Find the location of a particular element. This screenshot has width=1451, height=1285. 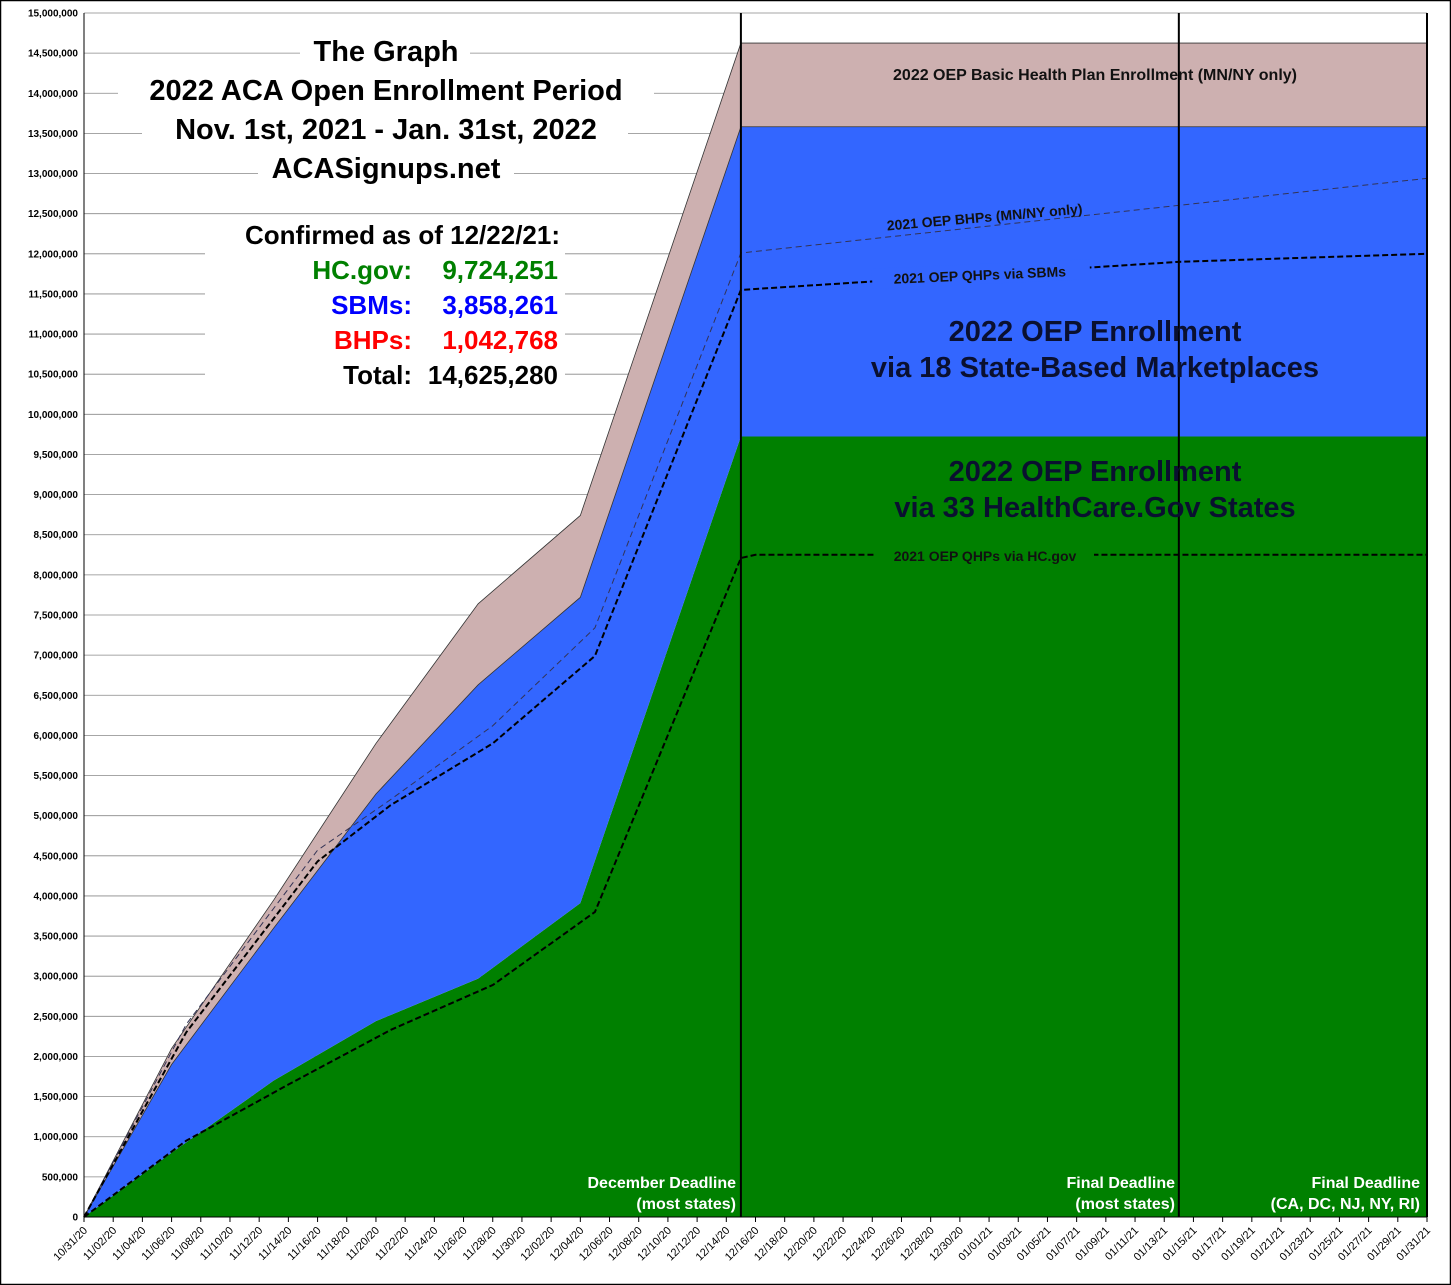

y-tick-label: 9,500,000 is located at coordinates (56, 455).